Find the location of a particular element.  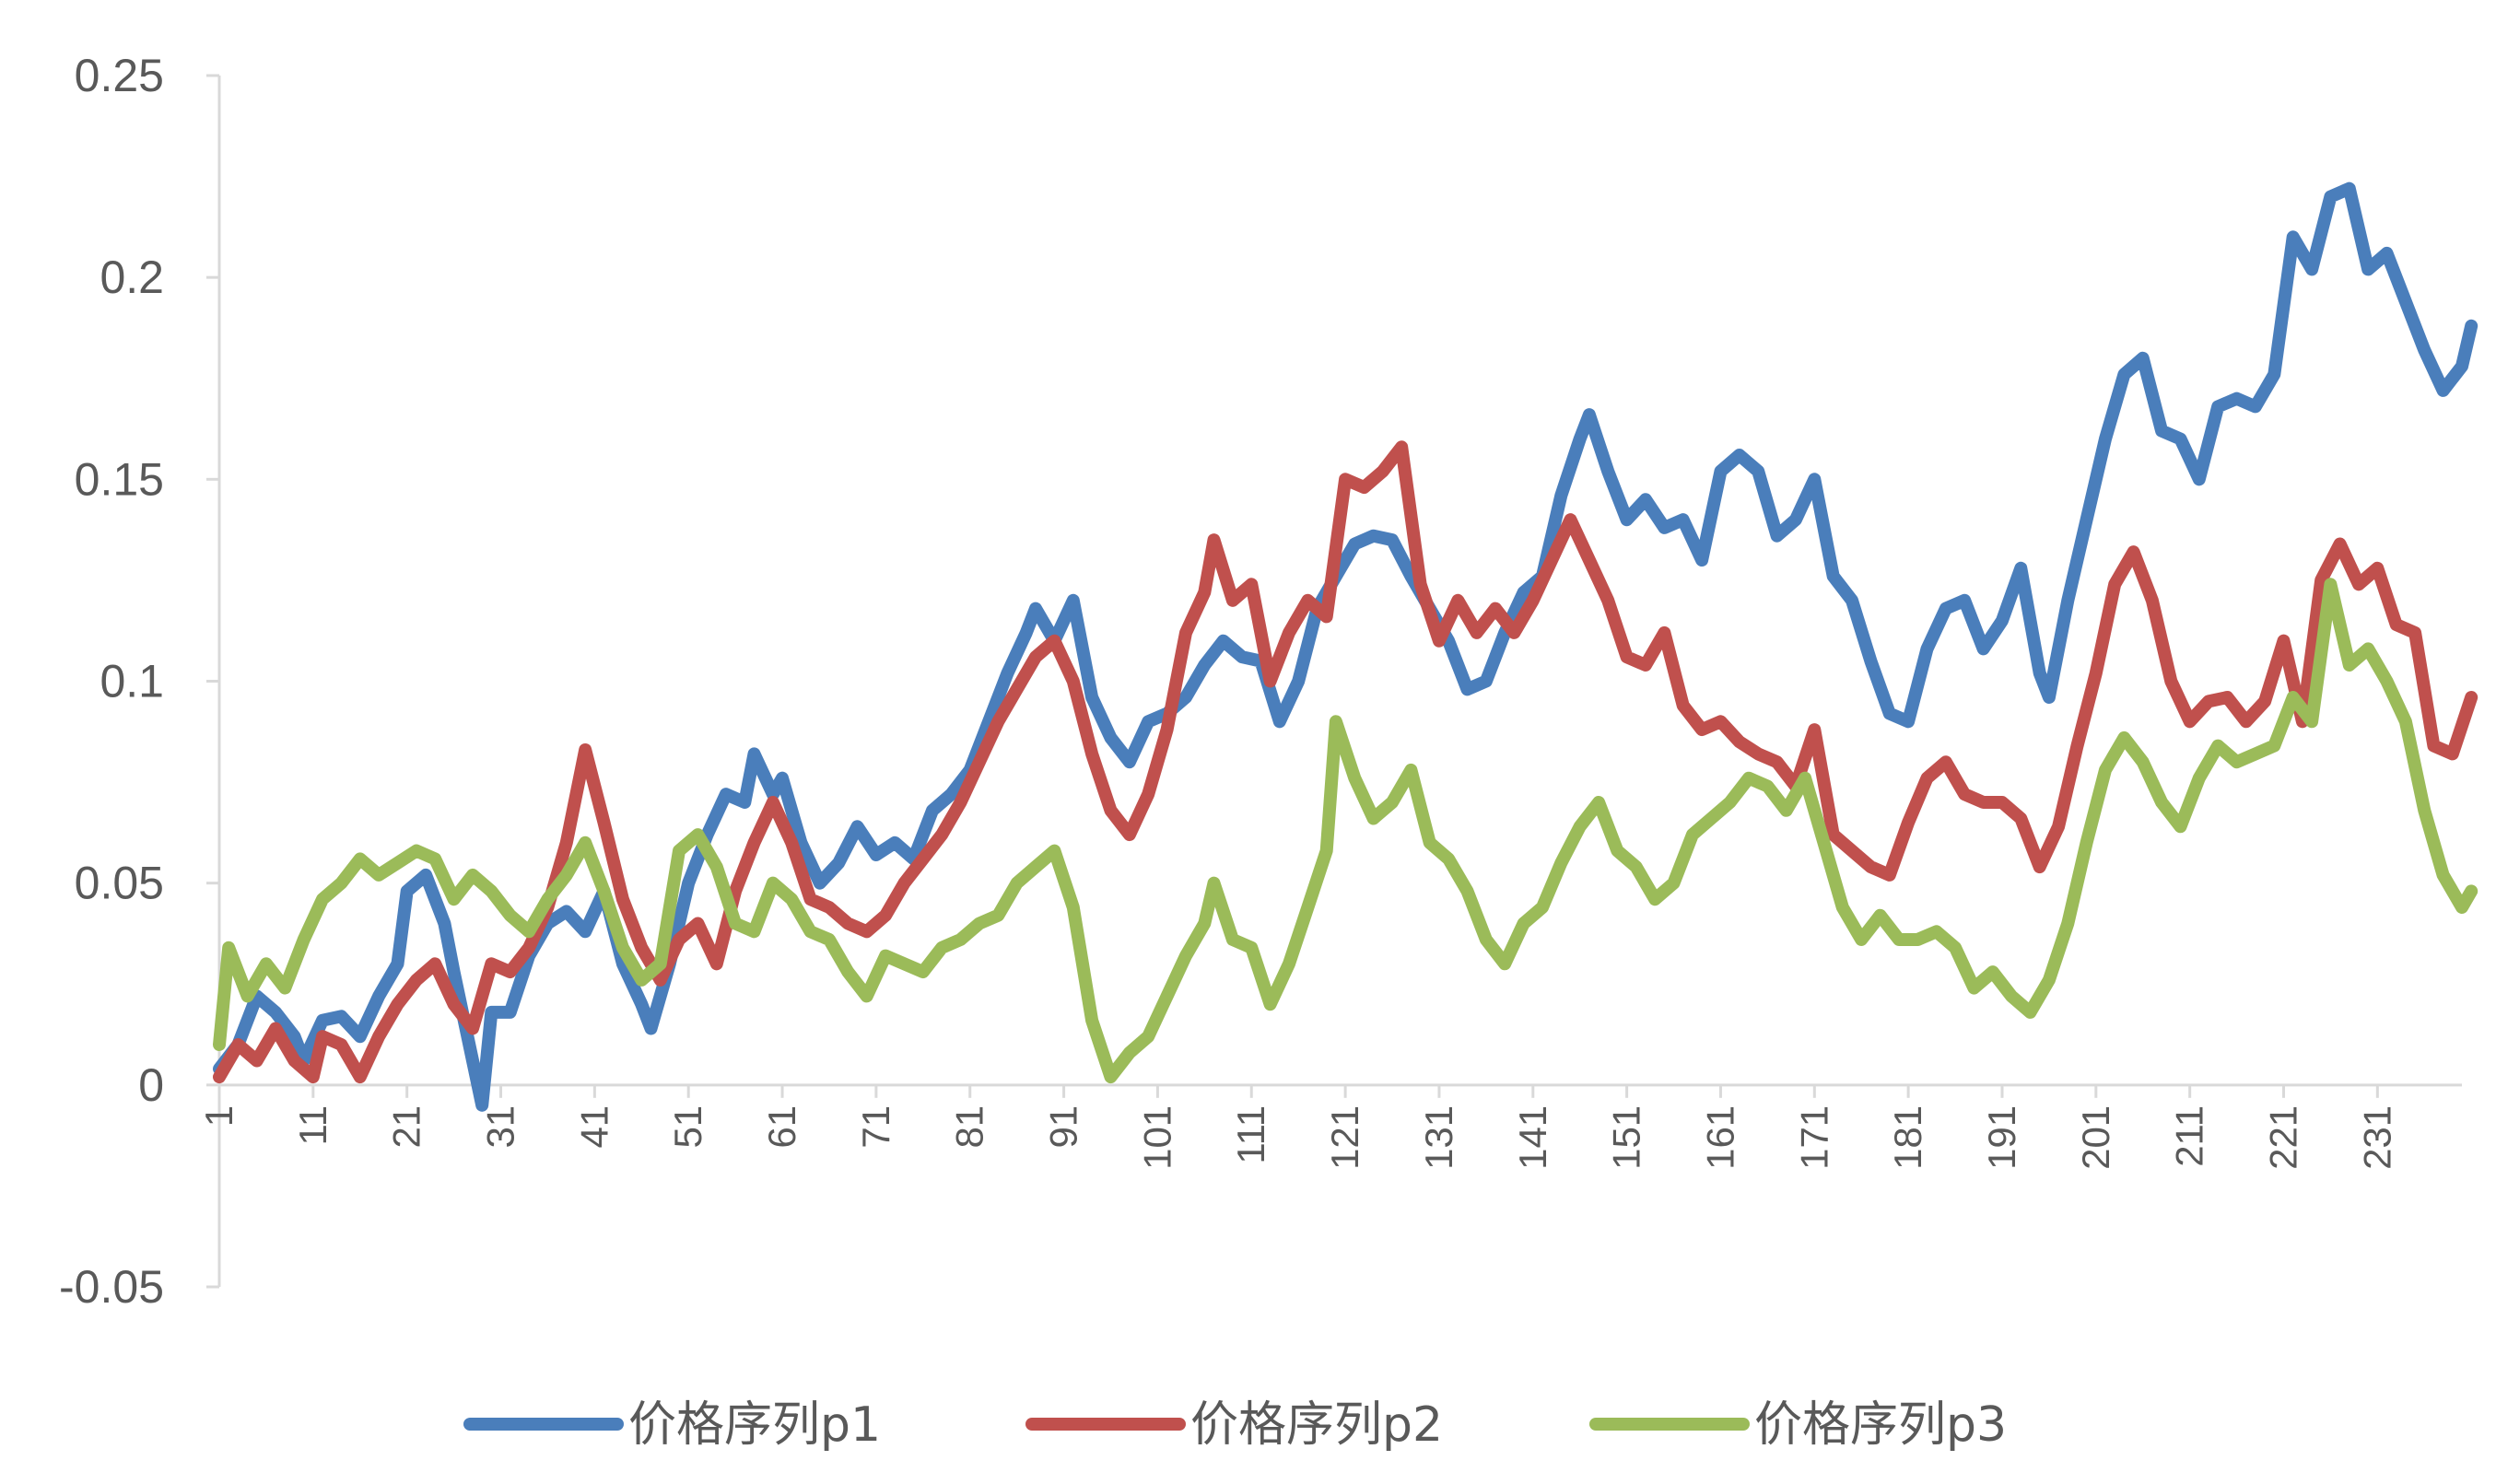

x-tick-label: 231 is located at coordinates (2376, 1137).